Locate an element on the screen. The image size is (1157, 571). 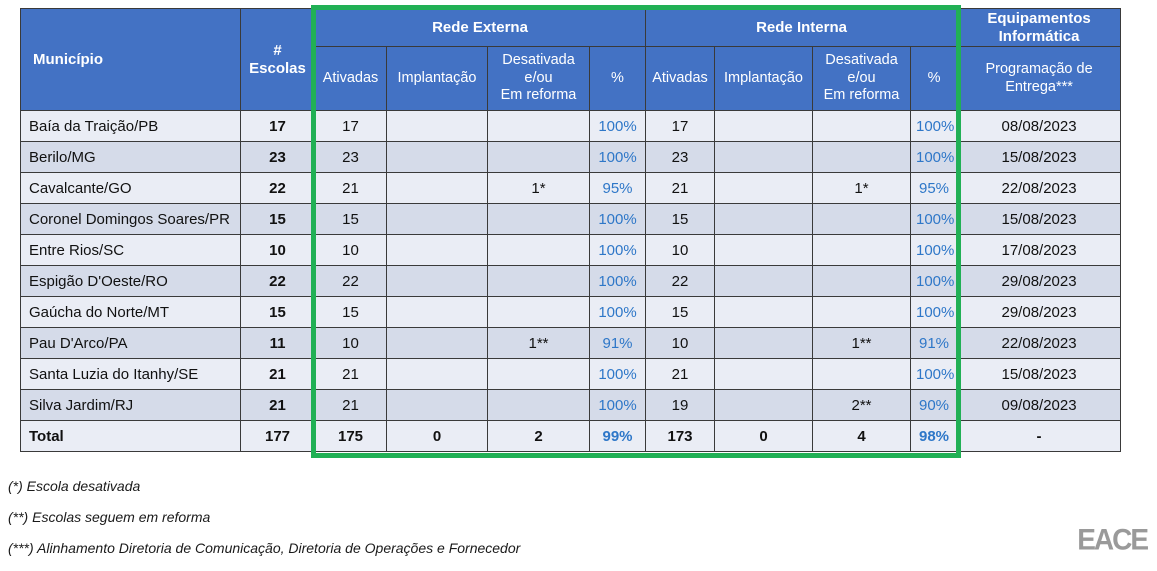
cell-total-ext-pct: 99% is located at coordinates (617, 436).